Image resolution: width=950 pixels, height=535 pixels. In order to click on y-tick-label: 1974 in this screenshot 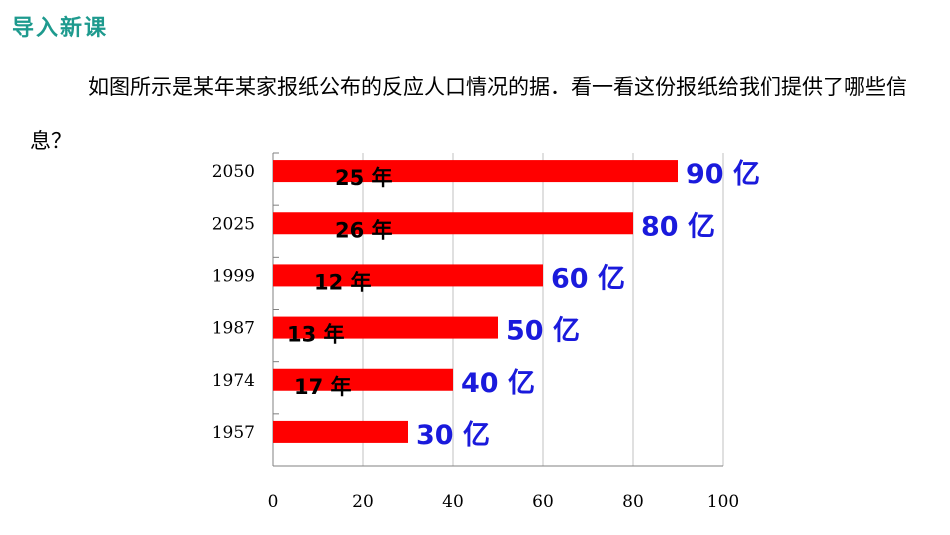, I will do `click(233, 381)`.